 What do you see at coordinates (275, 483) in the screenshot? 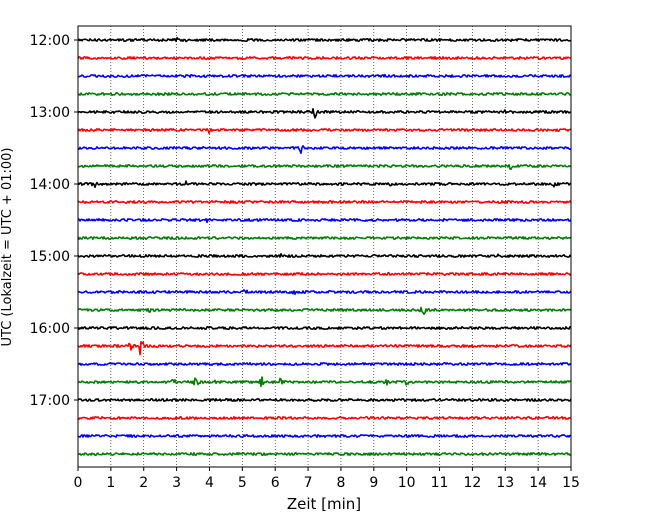
I see `x-tick-label: 6` at bounding box center [275, 483].